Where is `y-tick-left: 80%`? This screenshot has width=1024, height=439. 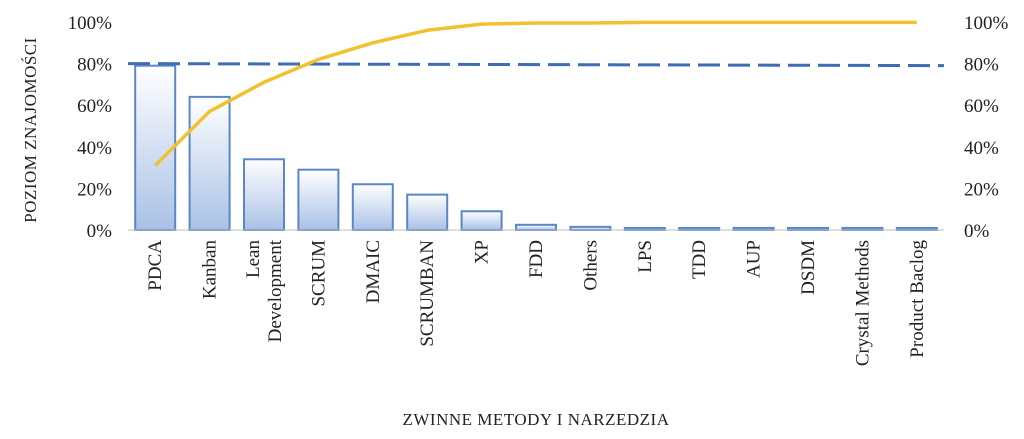
y-tick-left: 80% is located at coordinates (94, 65).